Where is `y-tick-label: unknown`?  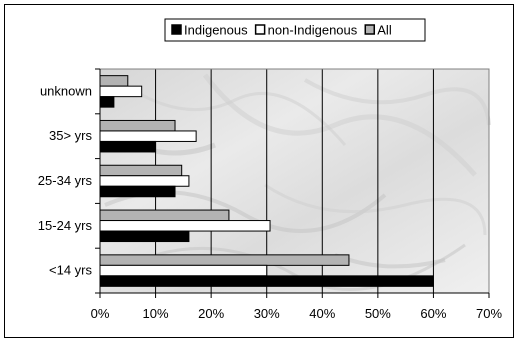 y-tick-label: unknown is located at coordinates (66, 90).